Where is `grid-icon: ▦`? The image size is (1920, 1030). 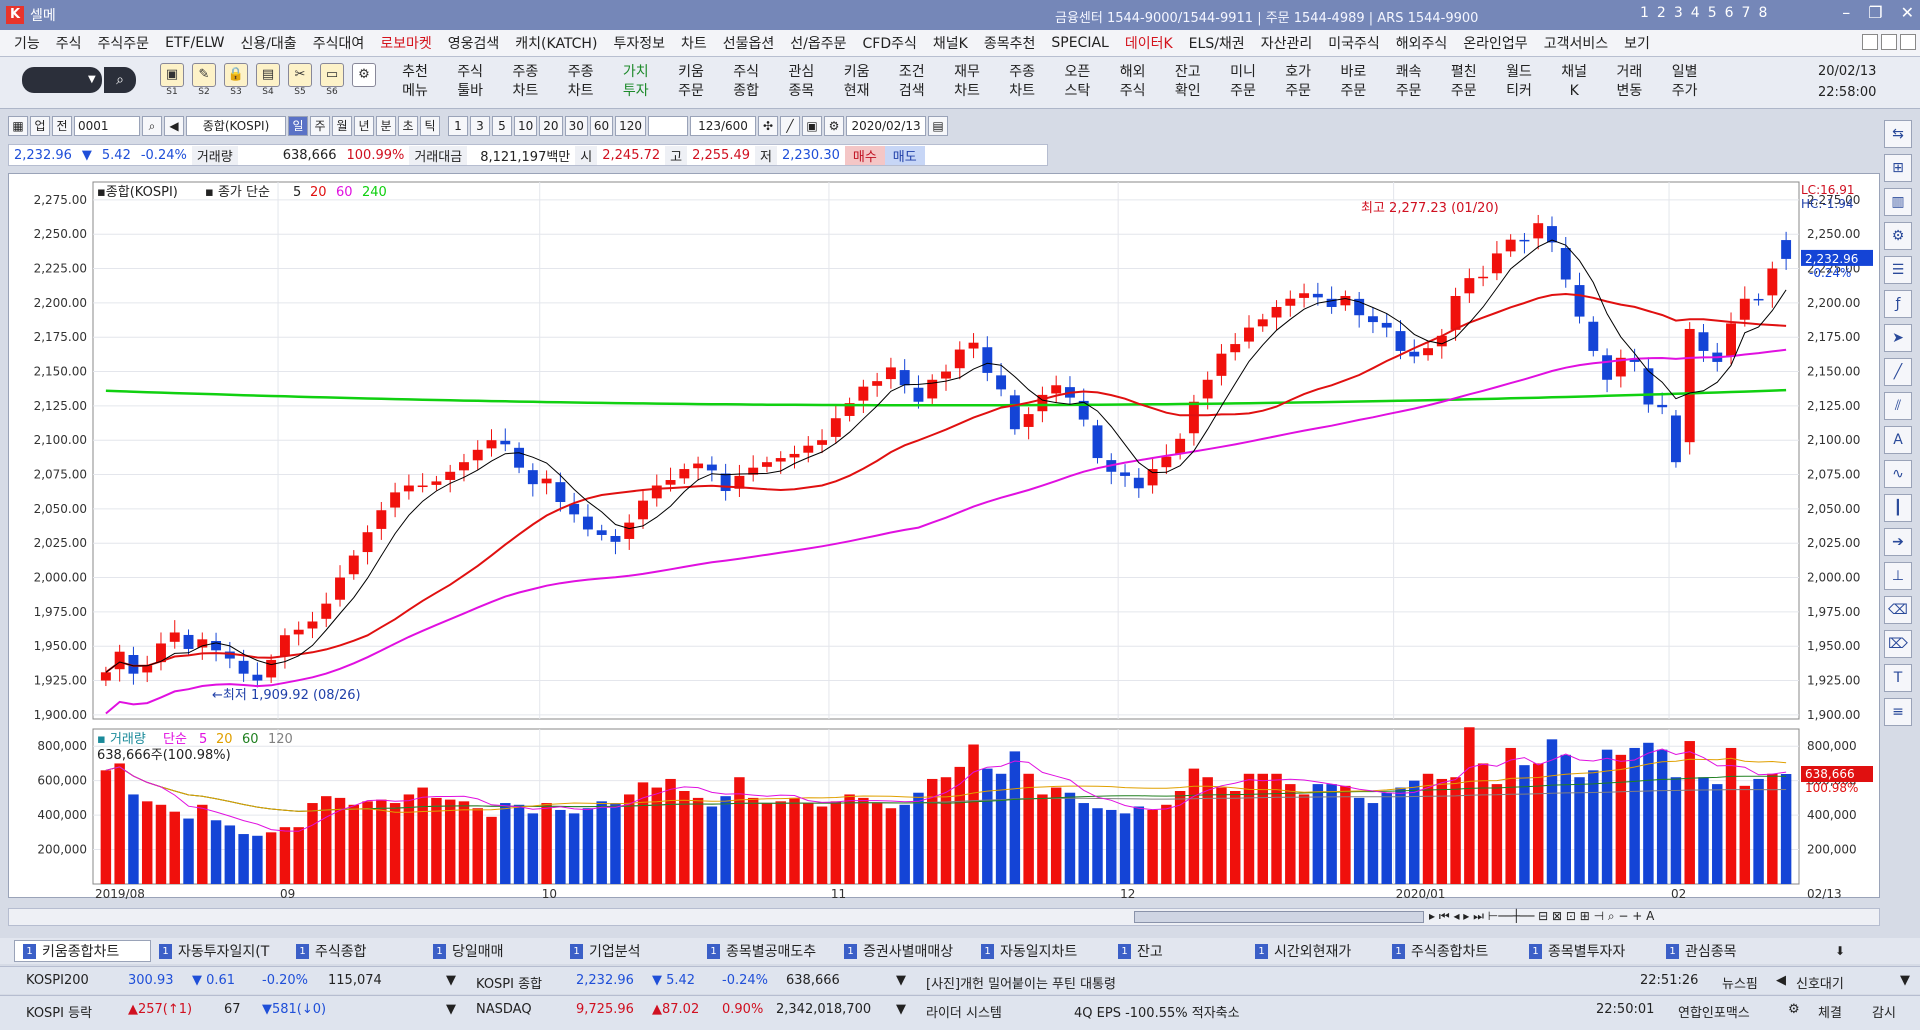 grid-icon: ▦ is located at coordinates (18, 126).